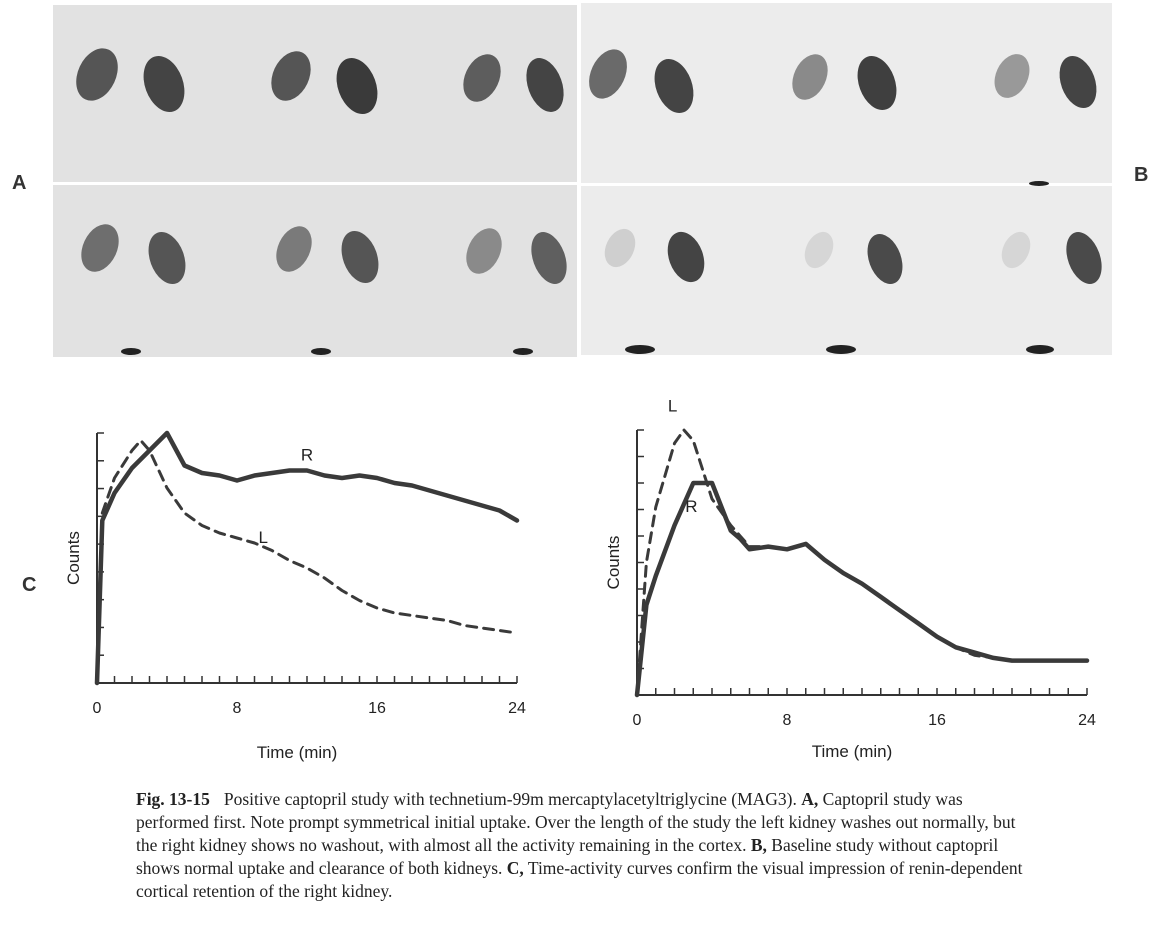 This screenshot has height=941, width=1151. Describe the element at coordinates (758, 845) in the screenshot. I see `caption-b-label: B,` at that location.